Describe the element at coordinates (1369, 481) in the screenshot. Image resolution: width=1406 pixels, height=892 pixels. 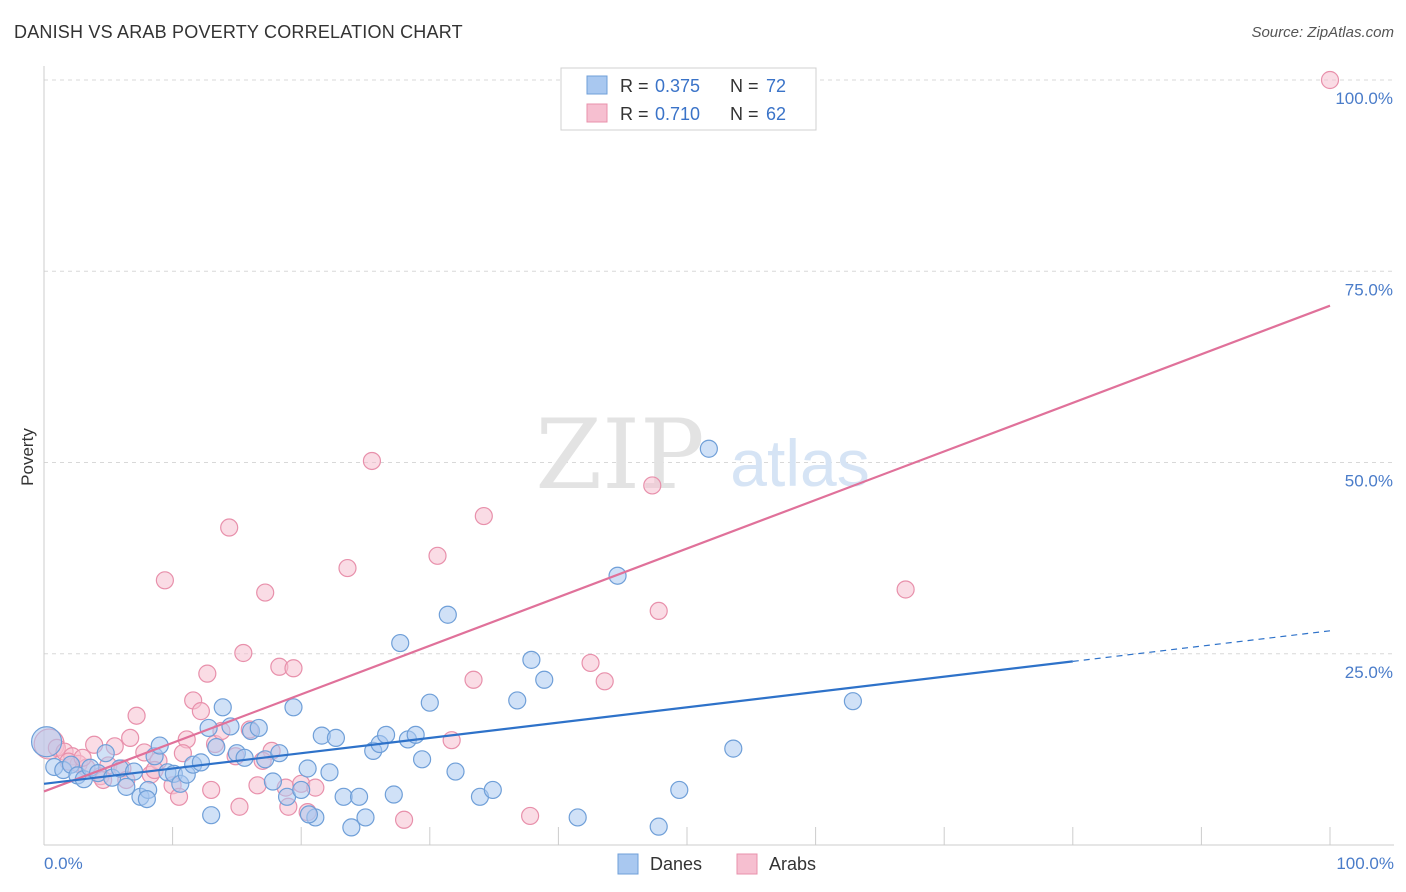
I see `y-tick-label: 50.0%` at that location.